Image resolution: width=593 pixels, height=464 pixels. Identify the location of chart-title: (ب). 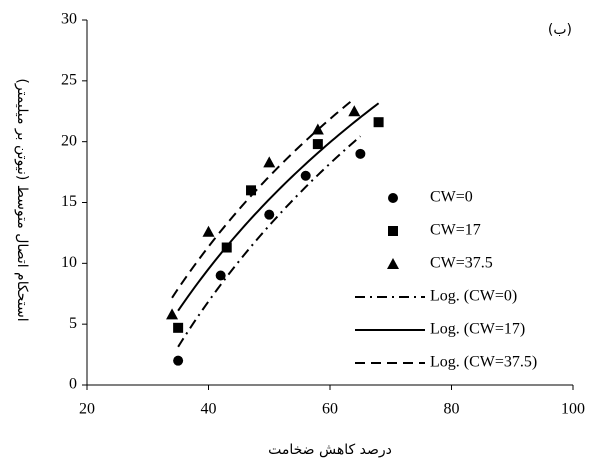
(560, 30).